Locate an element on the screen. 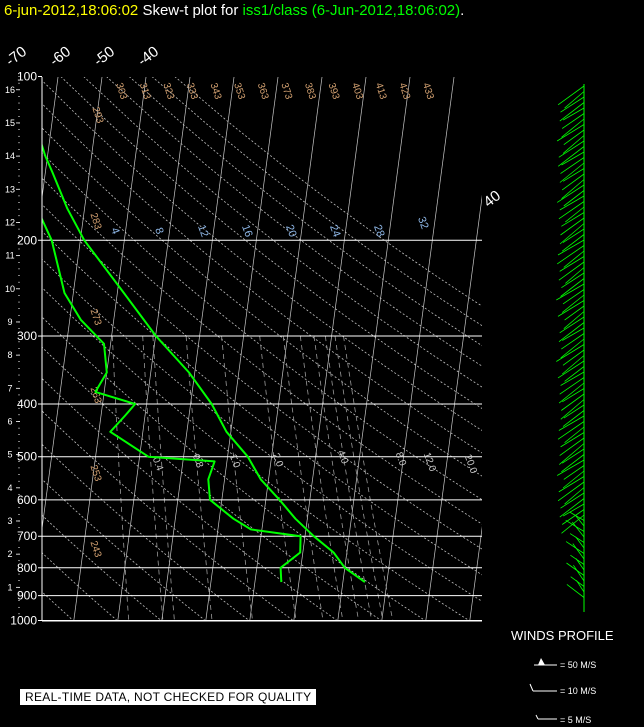 Image resolution: width=644 pixels, height=727 pixels. legend-barb-10-feather is located at coordinates (531, 687).